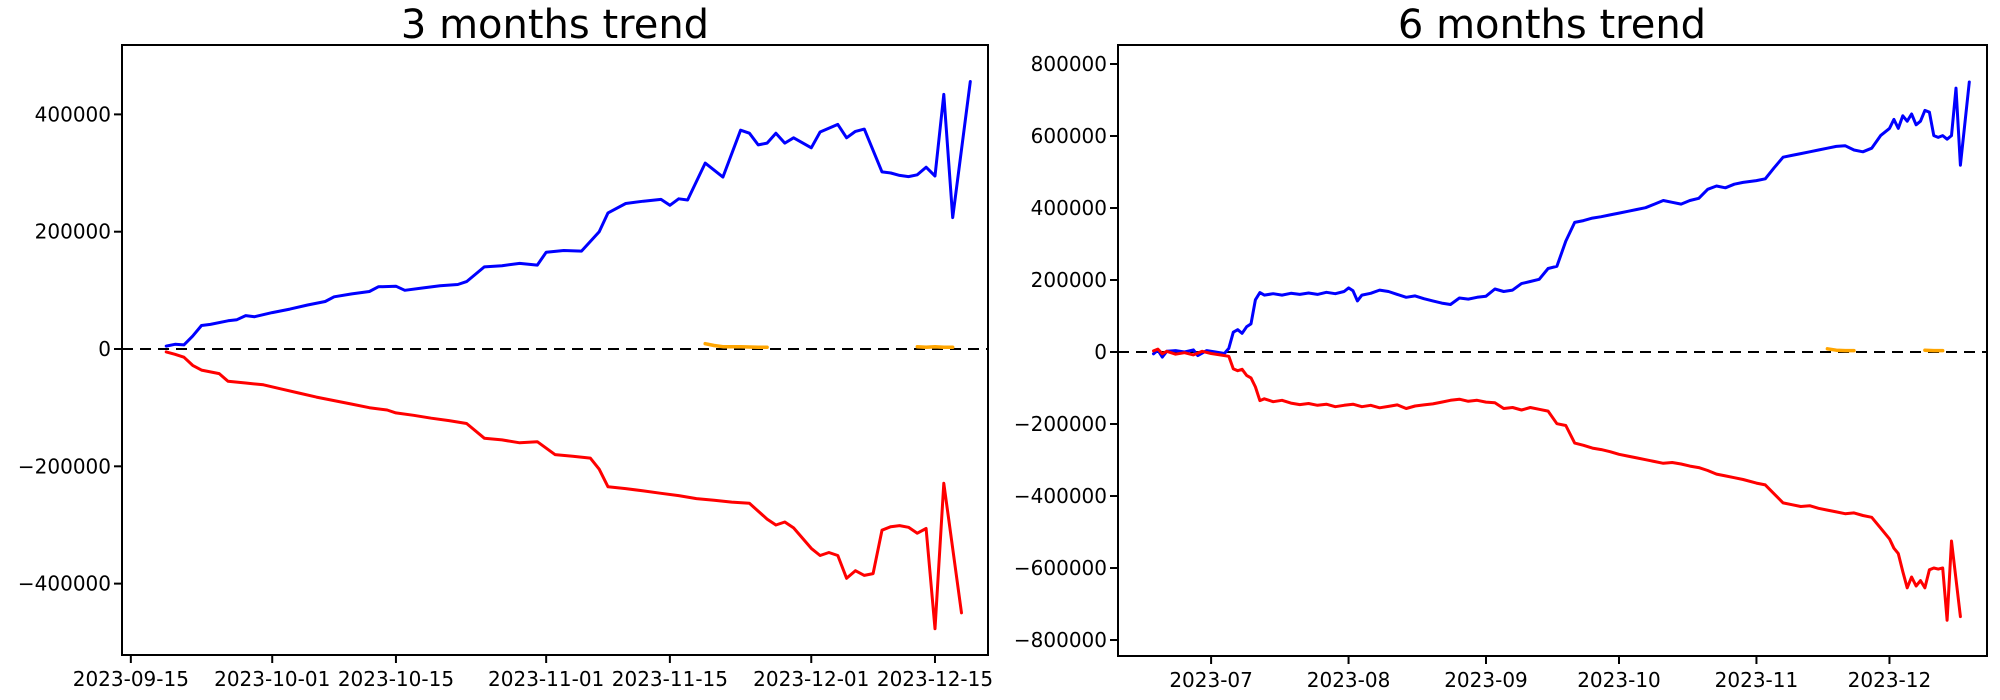 The width and height of the screenshot is (2000, 700). Describe the element at coordinates (396, 679) in the screenshot. I see `x-tick-label: 2023-10-15` at that location.